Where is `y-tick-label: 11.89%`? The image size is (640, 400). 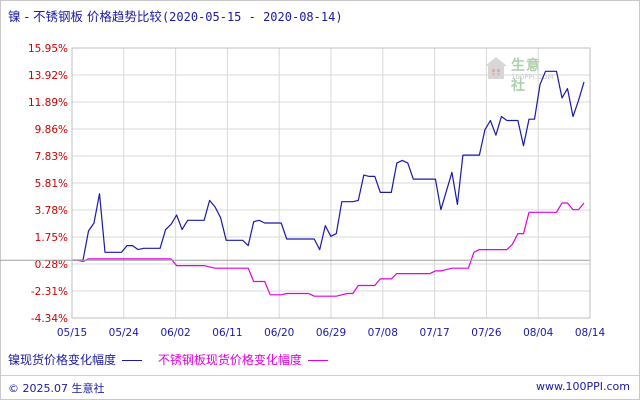 y-tick-label: 11.89% is located at coordinates (48, 103).